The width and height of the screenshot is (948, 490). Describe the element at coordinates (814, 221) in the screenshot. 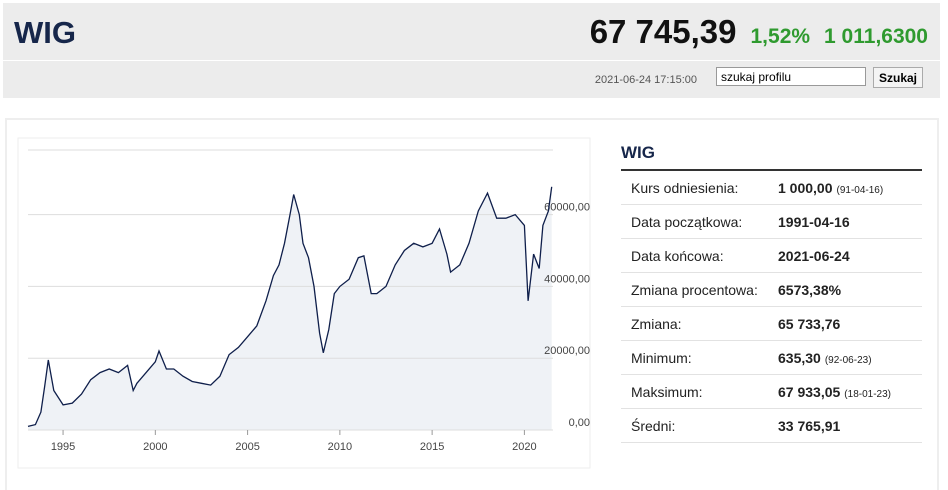

I see `value: 1991-04-16` at that location.